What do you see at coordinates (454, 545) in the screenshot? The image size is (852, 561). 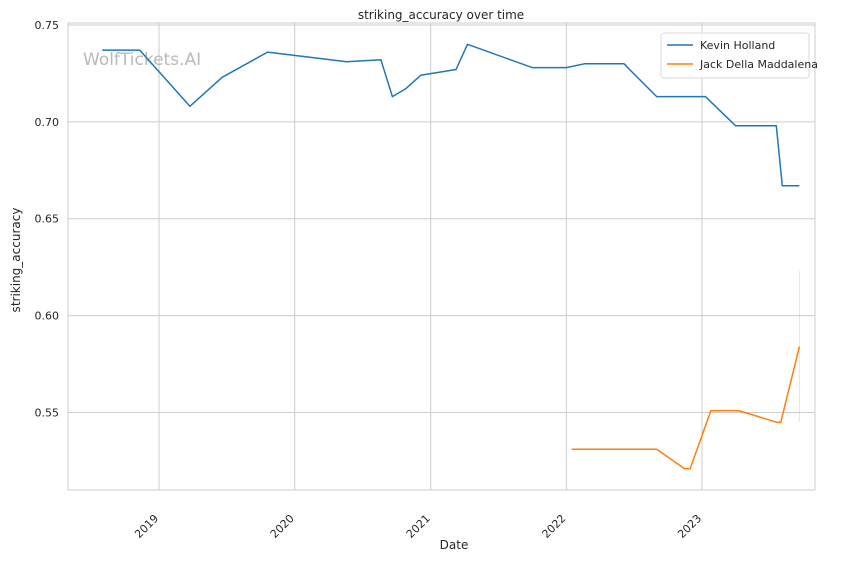 I see `x-axis-label: Date` at bounding box center [454, 545].